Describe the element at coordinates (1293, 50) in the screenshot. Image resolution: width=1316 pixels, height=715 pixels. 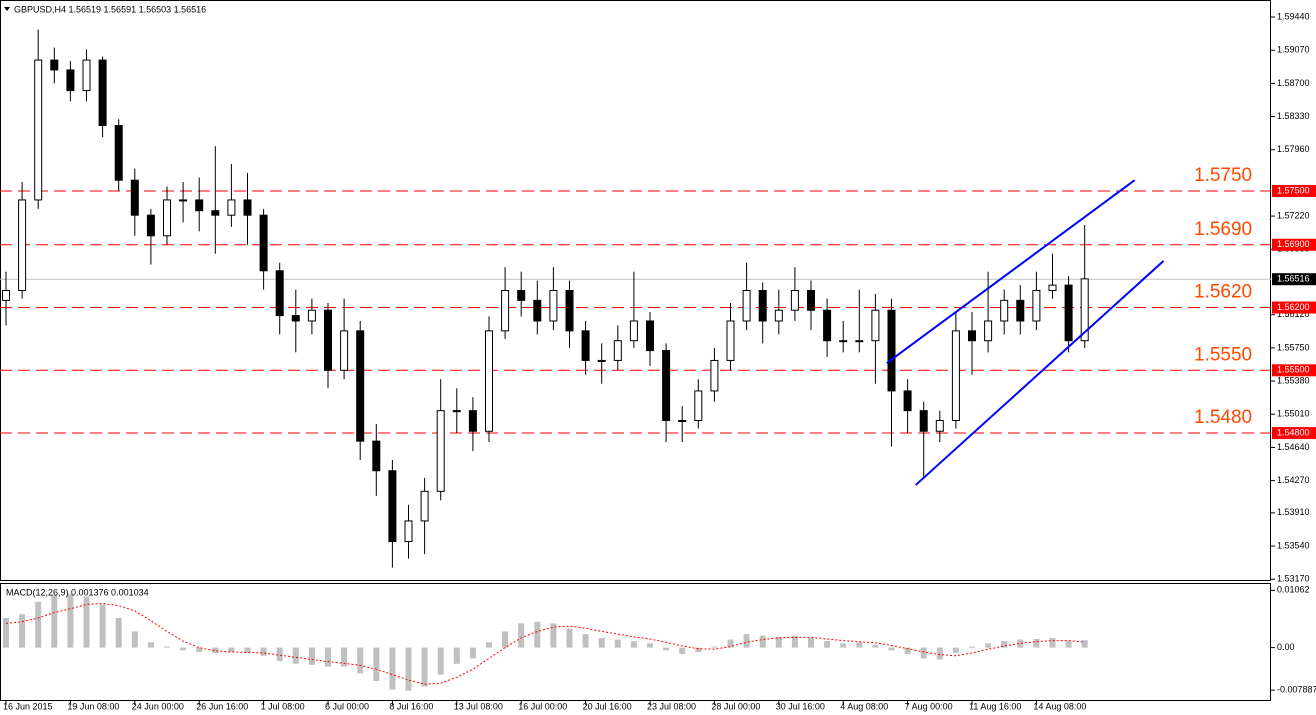
I see `y-tick-label: 1.59070` at that location.